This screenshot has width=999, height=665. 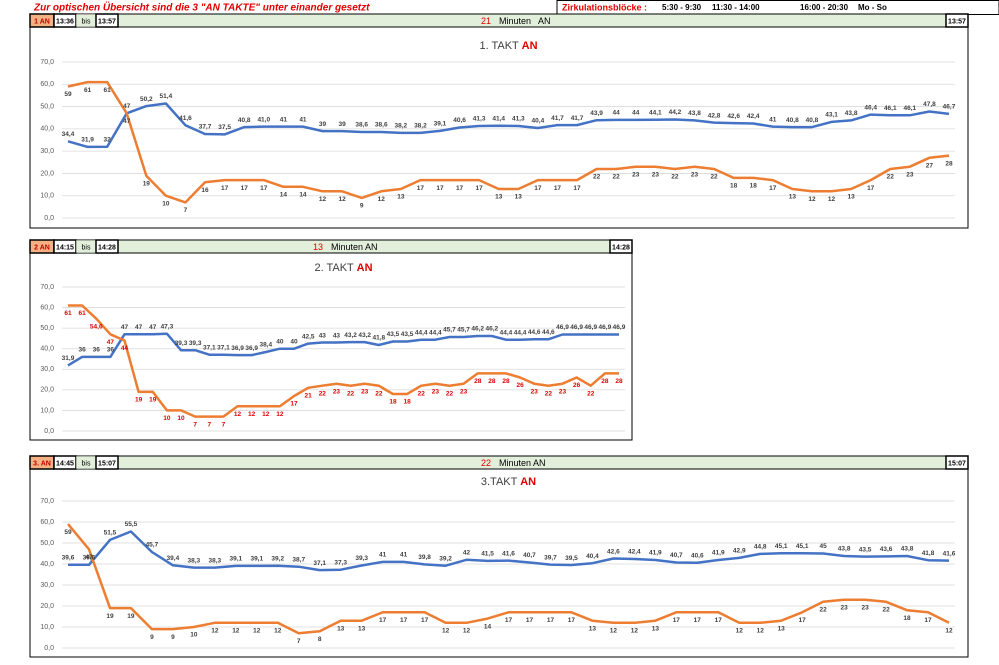 I want to click on data-label: 16, so click(x=205, y=190).